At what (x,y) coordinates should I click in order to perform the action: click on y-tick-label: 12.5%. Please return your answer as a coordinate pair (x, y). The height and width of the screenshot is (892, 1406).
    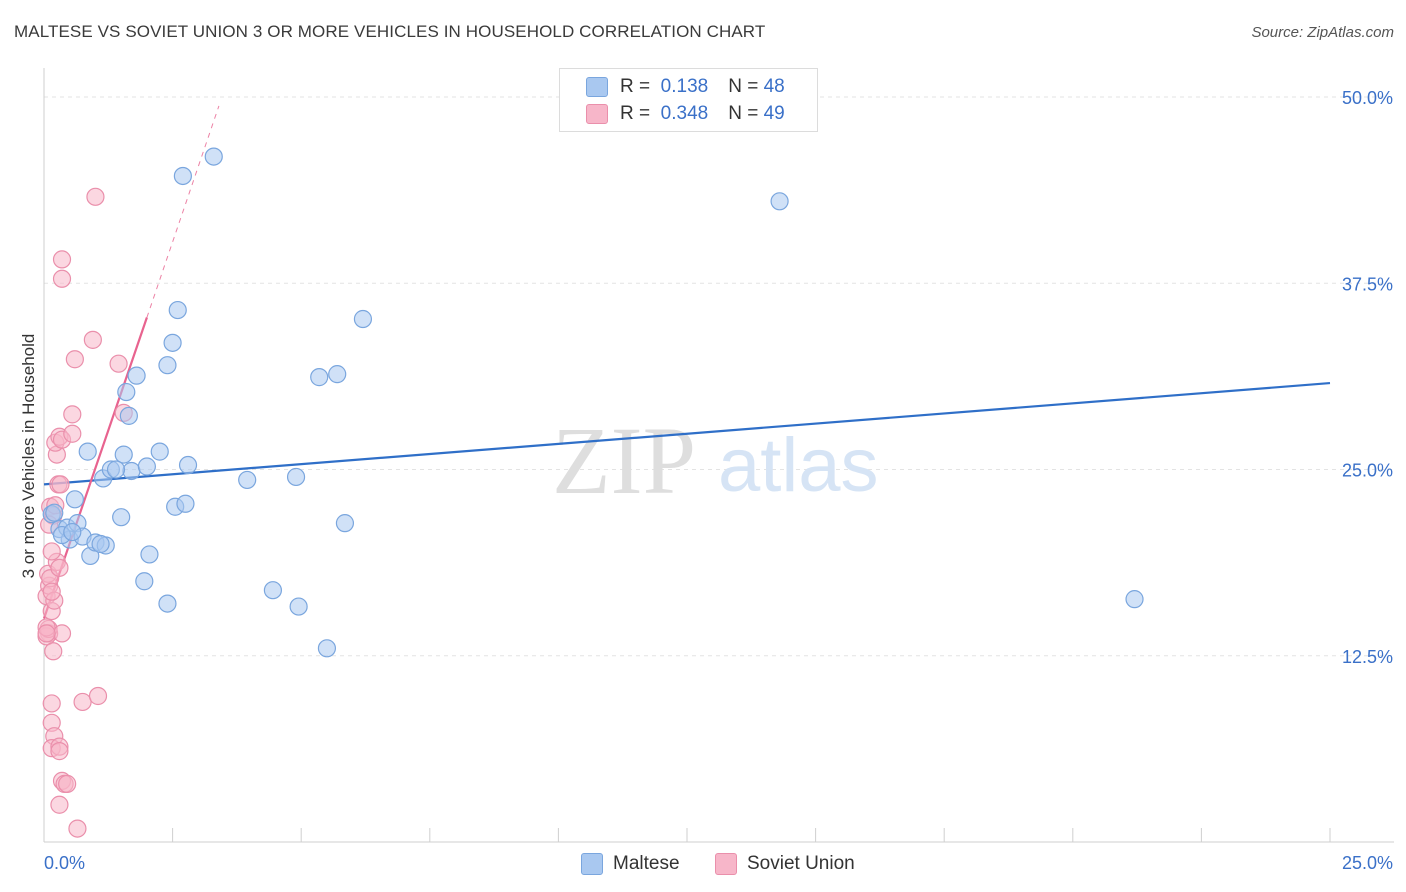
    Looking at the image, I should click on (1367, 657).